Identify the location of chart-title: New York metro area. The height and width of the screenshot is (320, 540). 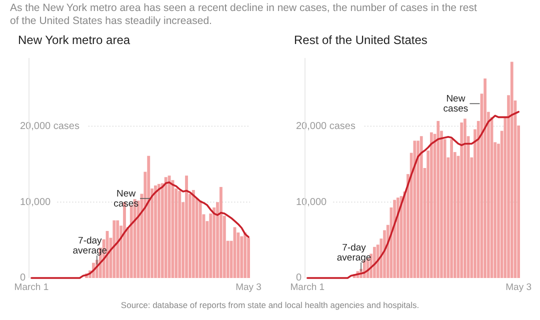
(74, 40).